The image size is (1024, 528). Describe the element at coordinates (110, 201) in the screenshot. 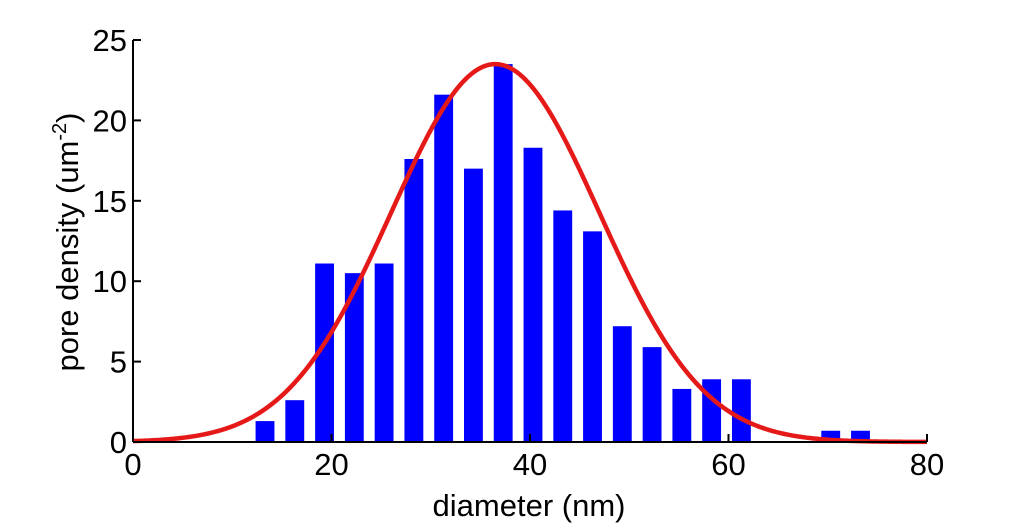

I see `y-tick-label: 15` at that location.